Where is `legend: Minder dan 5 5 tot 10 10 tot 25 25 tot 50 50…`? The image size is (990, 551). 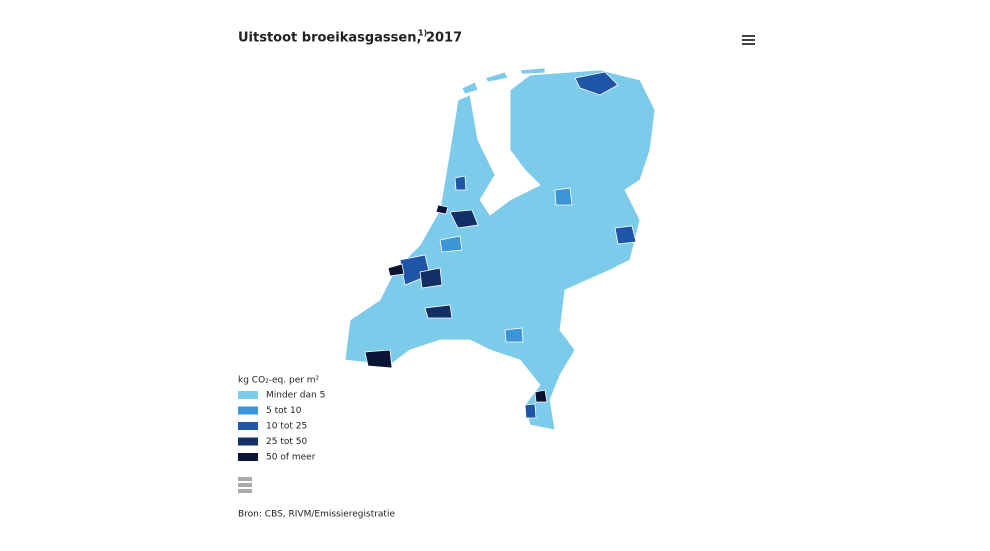 legend: Minder dan 5 5 tot 10 10 tot 25 25 tot 50 50… is located at coordinates (281, 427).